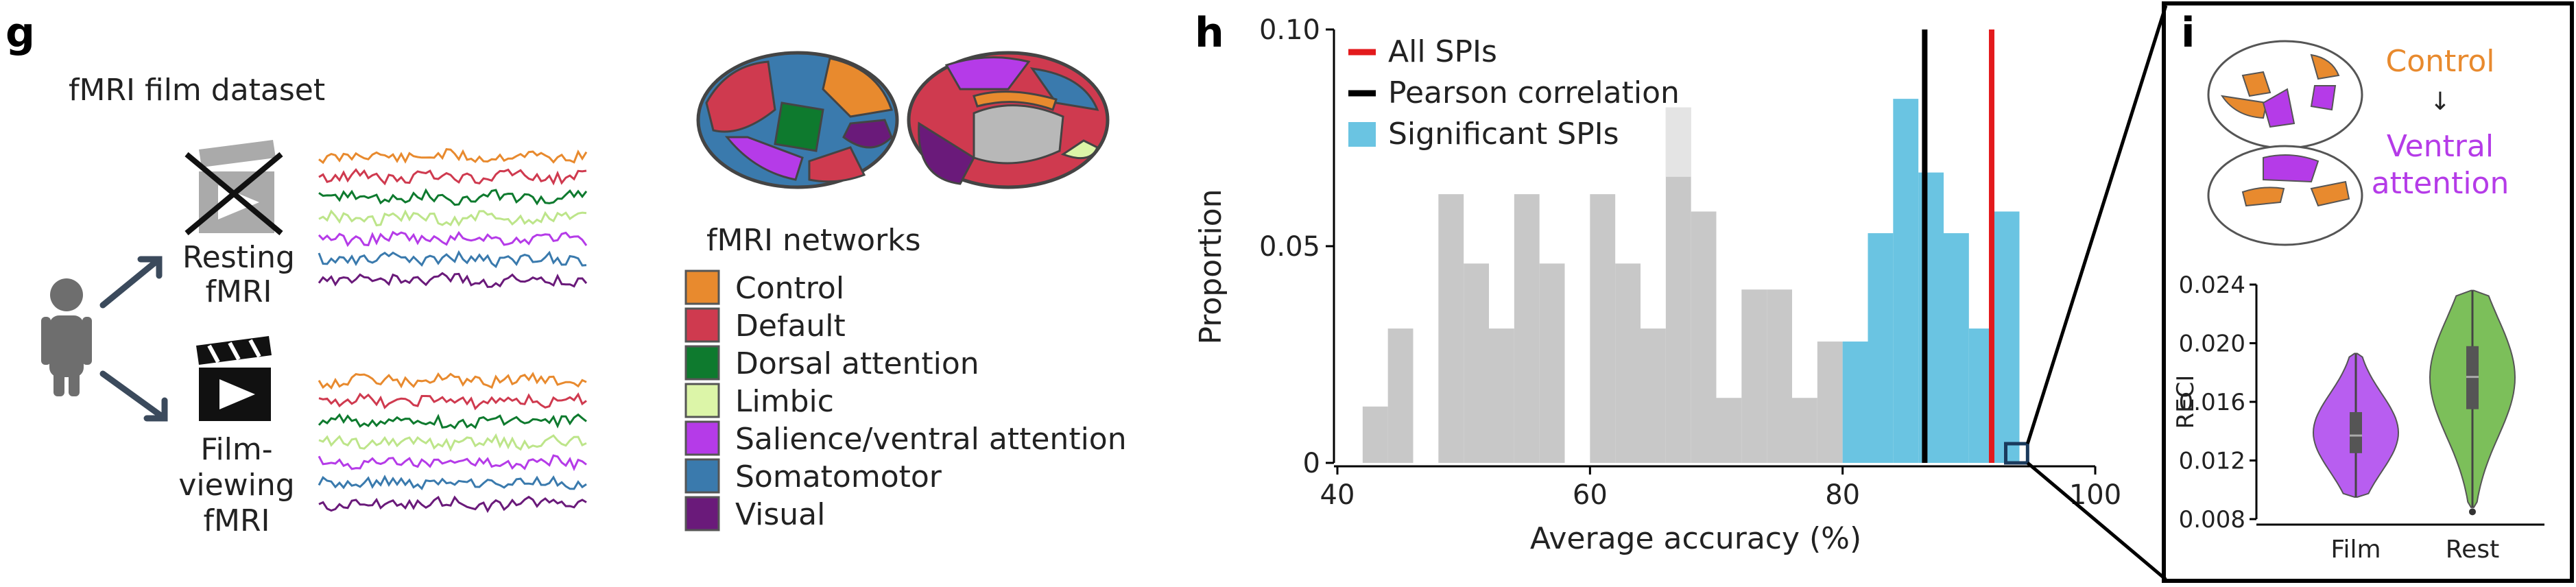 This screenshot has height=587, width=2576. What do you see at coordinates (233, 188) in the screenshot?
I see `projector-crossed-icon` at bounding box center [233, 188].